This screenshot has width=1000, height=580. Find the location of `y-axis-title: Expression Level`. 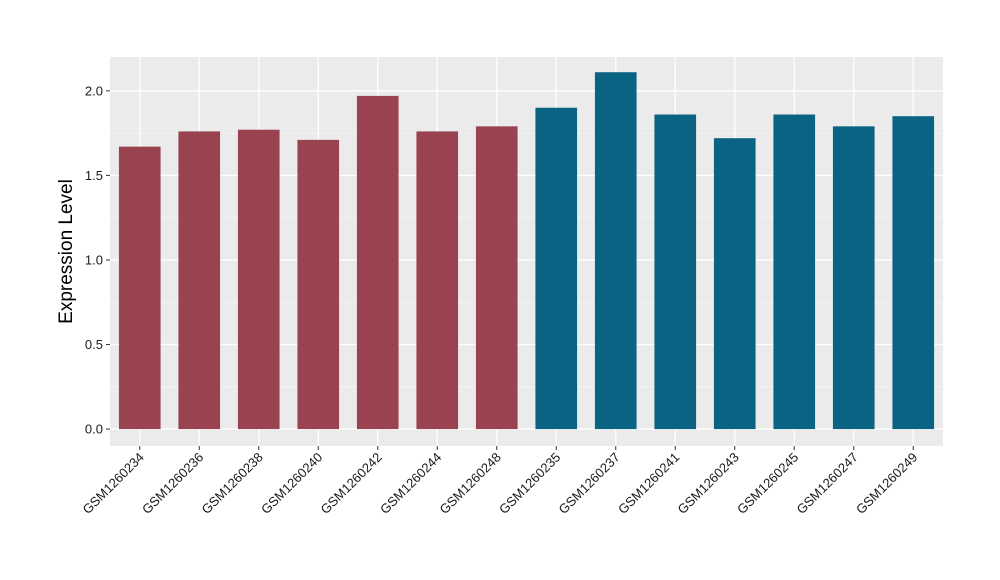

y-axis-title: Expression Level is located at coordinates (66, 251).